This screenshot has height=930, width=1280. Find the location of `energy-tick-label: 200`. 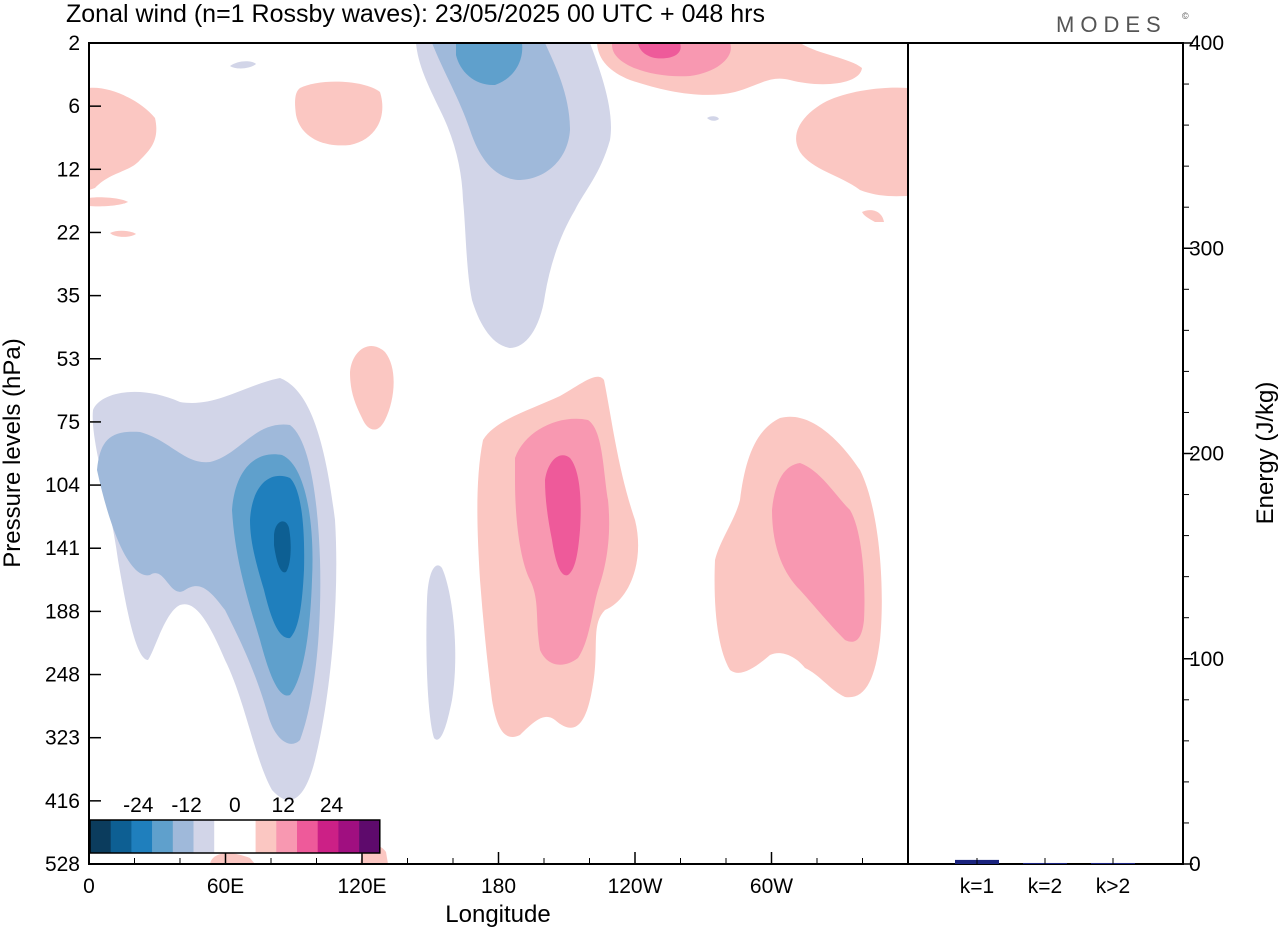

energy-tick-label: 200 is located at coordinates (1206, 454).